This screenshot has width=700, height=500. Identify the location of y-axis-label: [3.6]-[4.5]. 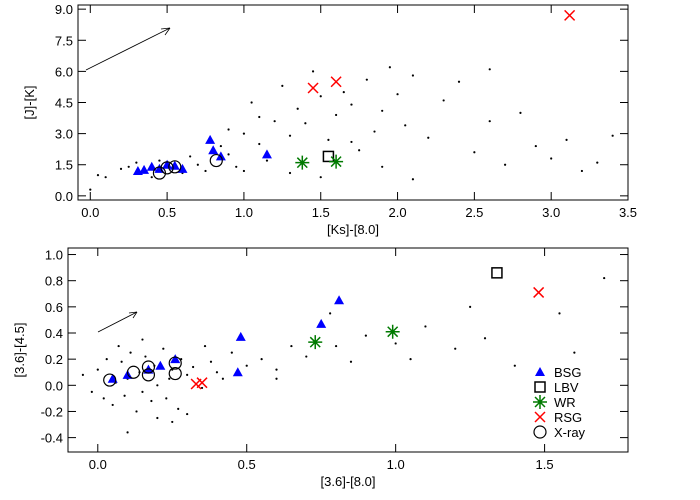
(19, 350).